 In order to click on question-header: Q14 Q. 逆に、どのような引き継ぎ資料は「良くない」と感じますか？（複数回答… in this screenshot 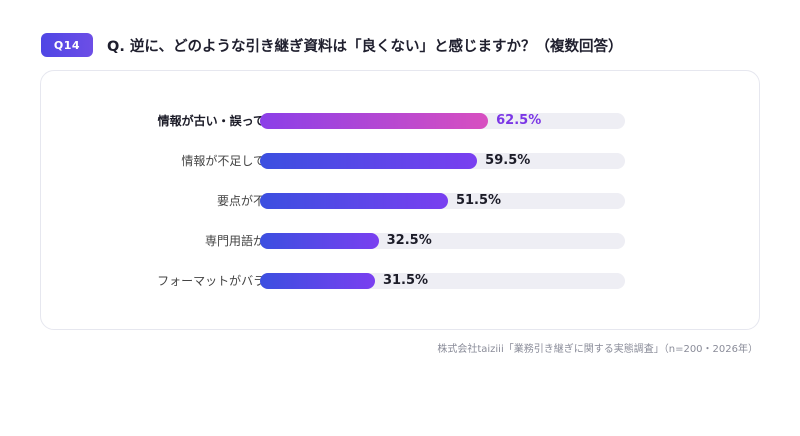, I will do `click(331, 45)`.